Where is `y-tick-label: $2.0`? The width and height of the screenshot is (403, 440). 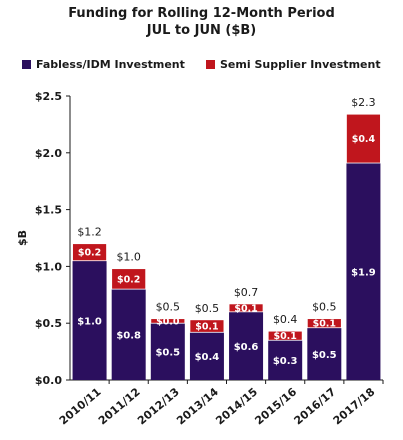 y-tick-label: $2.0 is located at coordinates (48, 153).